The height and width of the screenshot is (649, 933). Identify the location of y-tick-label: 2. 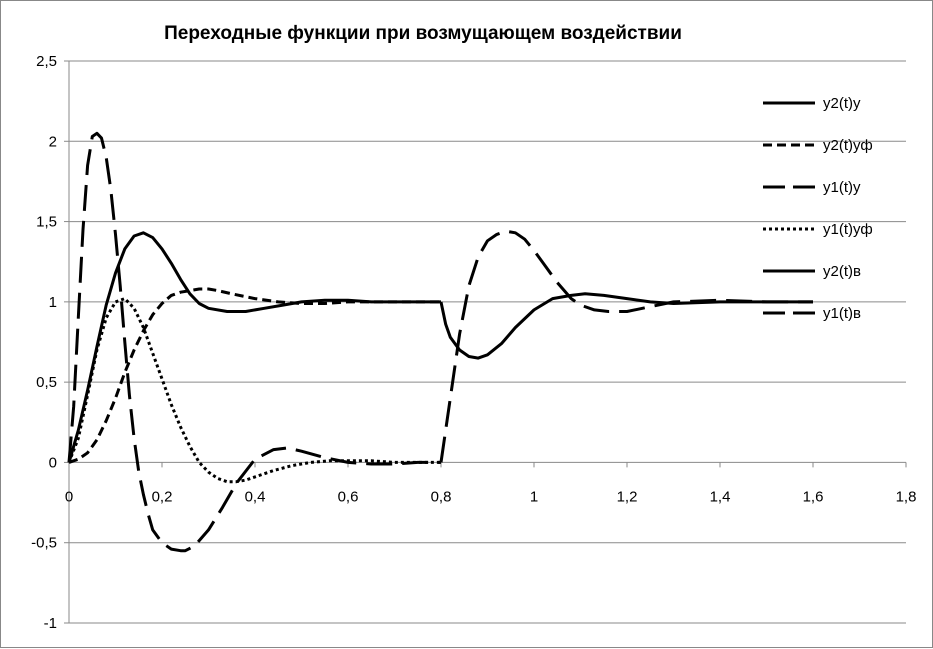
(53, 141).